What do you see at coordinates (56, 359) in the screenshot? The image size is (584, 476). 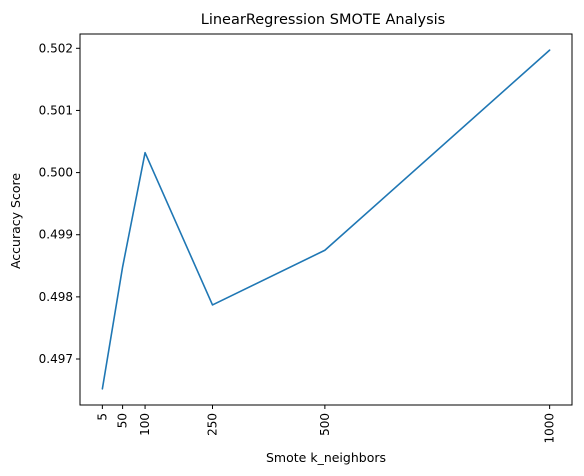 I see `y-tick-label: 0.497` at bounding box center [56, 359].